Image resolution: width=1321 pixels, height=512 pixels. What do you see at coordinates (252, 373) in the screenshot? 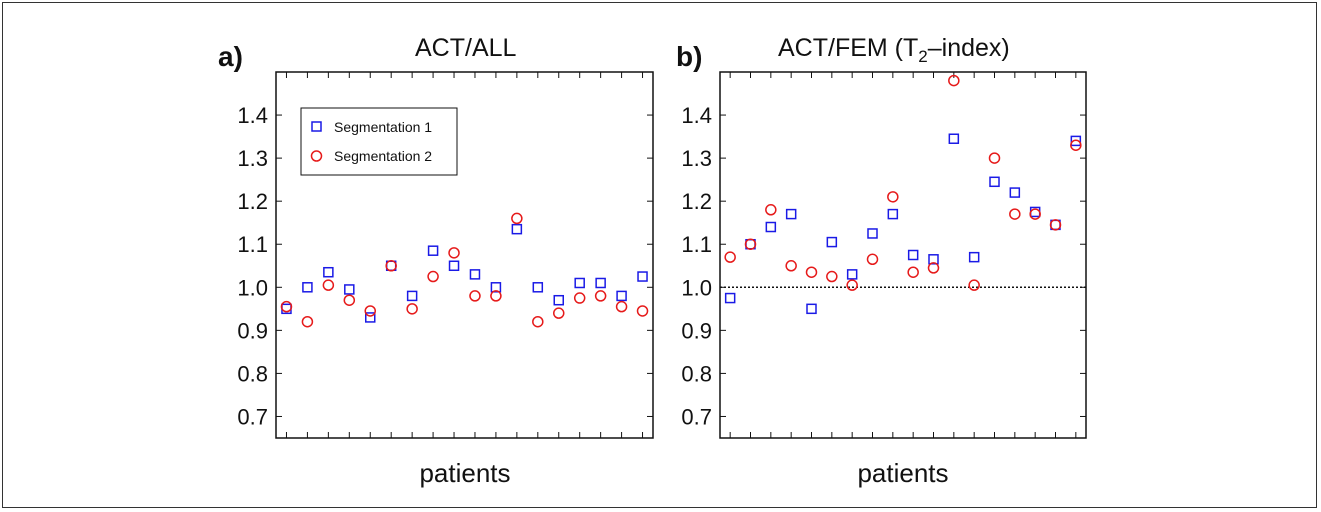
I see `panel-a-ytick-label: 0.8` at bounding box center [252, 373].